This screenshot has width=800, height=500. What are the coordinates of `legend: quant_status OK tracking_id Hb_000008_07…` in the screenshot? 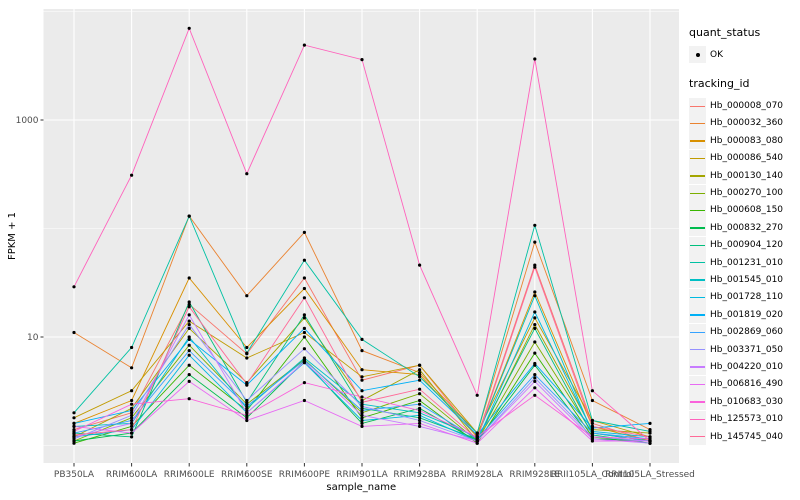 It's located at (744, 235).